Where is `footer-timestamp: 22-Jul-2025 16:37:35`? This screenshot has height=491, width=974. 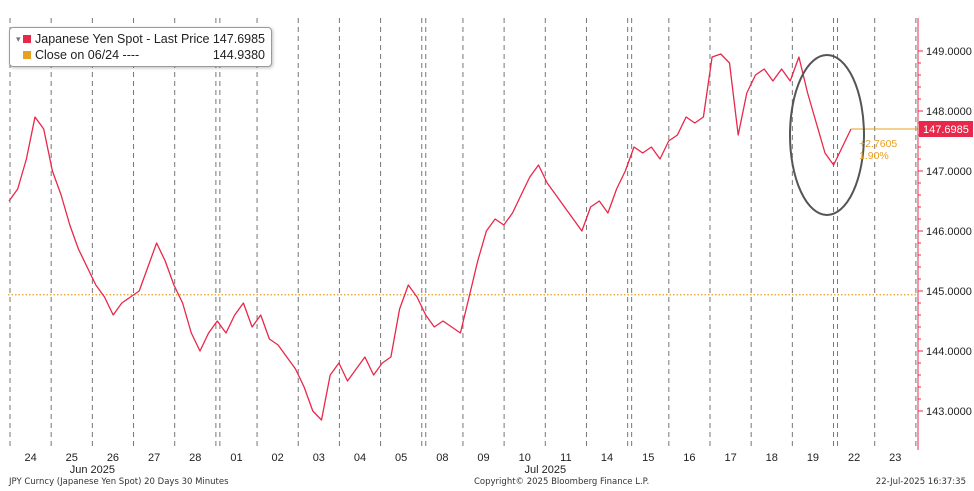
footer-timestamp: 22-Jul-2025 16:37:35 is located at coordinates (920, 482).